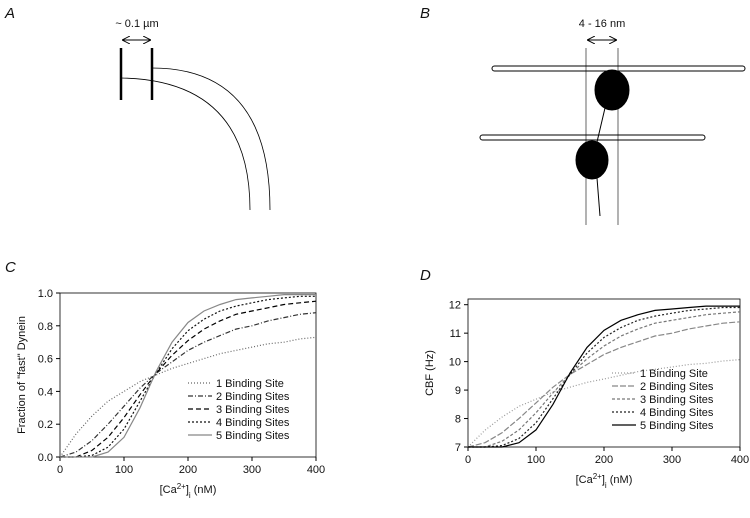 The image size is (750, 518). What do you see at coordinates (45, 425) in the screenshot?
I see `y-tick-label: 0.2` at bounding box center [45, 425].